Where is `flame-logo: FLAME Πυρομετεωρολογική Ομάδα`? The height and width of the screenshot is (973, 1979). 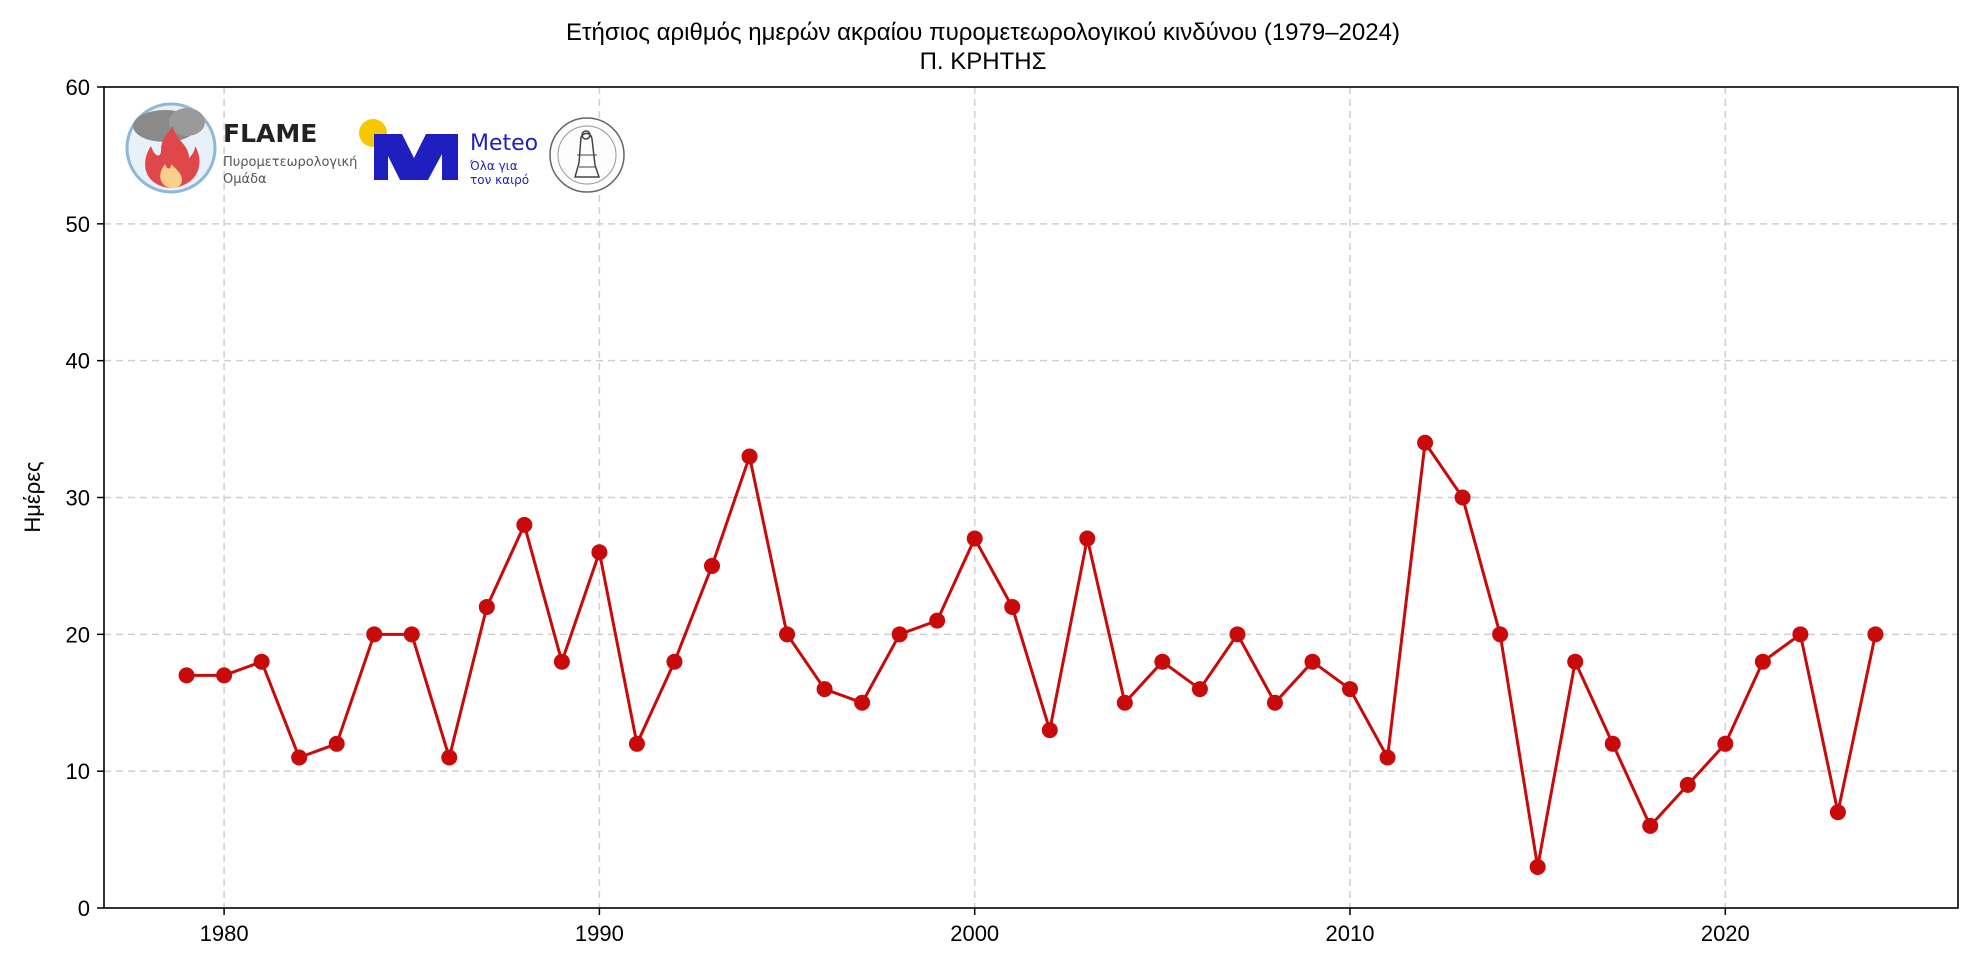 flame-logo: FLAME Πυρομετεωρολογική Ομάδα is located at coordinates (241, 148).